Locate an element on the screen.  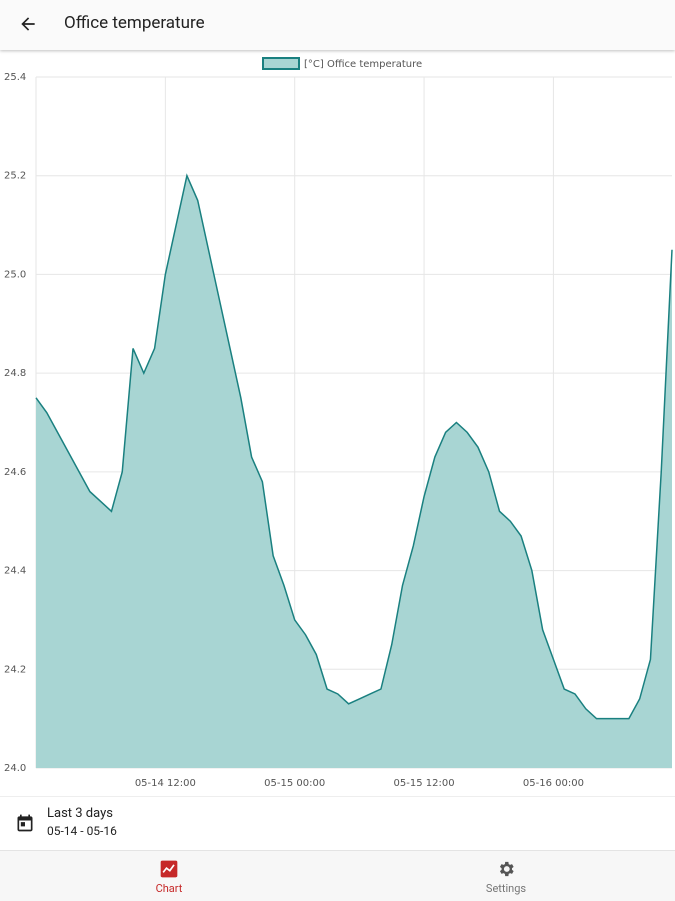
nav-settings: Settings is located at coordinates (506, 876).